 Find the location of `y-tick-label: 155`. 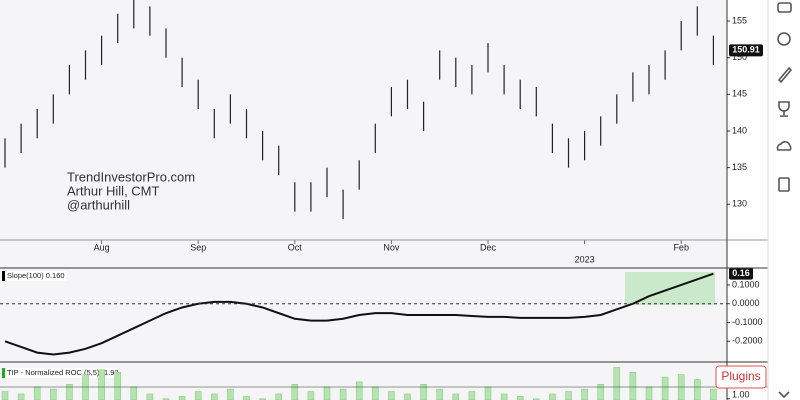

y-tick-label: 155 is located at coordinates (739, 20).